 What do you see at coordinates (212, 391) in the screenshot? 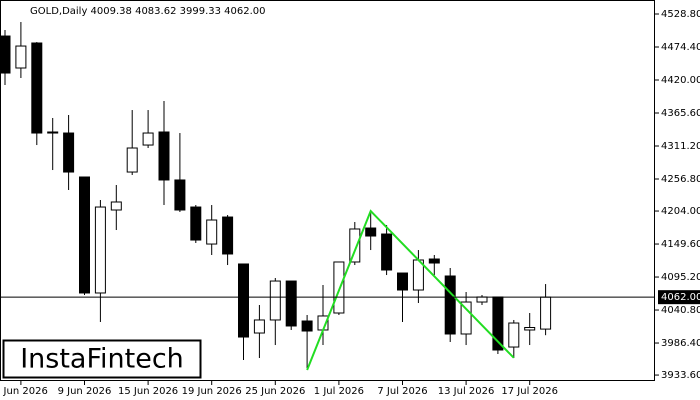
I see `x-tick-label: 19 Jun 2026` at bounding box center [212, 391].